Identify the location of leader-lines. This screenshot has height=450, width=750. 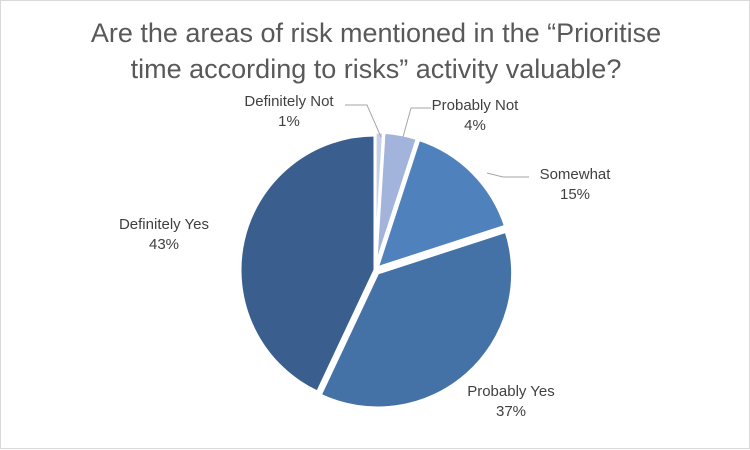
(437, 141).